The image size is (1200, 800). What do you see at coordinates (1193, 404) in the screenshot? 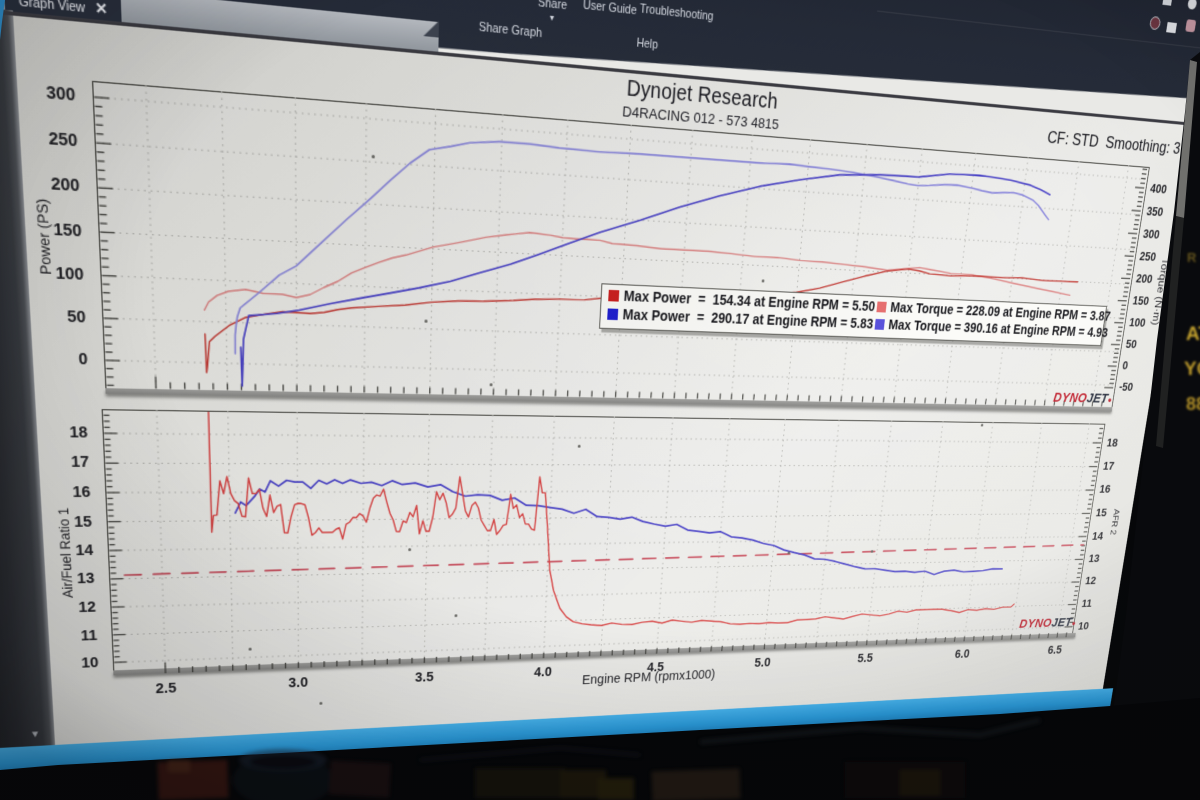
I see `svg-text: 88` at bounding box center [1193, 404].